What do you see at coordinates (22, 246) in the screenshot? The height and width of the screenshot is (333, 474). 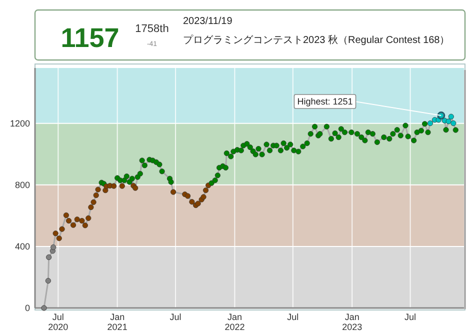 I see `y-tick-label: 400` at bounding box center [22, 246].